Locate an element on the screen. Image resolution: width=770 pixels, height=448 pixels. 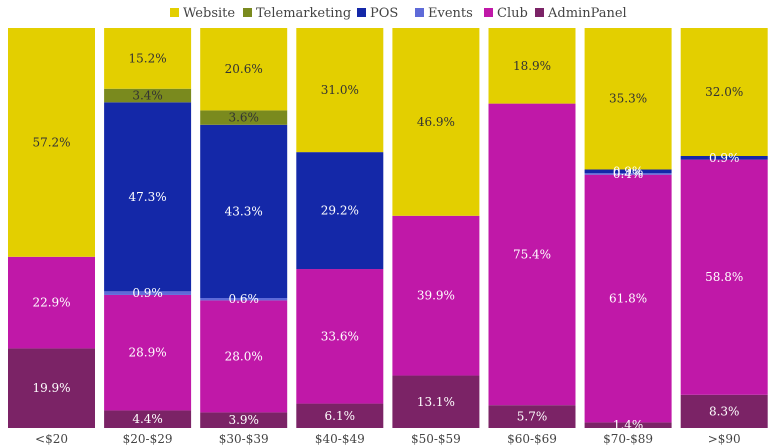
legend-label-website: Website is located at coordinates (209, 13).